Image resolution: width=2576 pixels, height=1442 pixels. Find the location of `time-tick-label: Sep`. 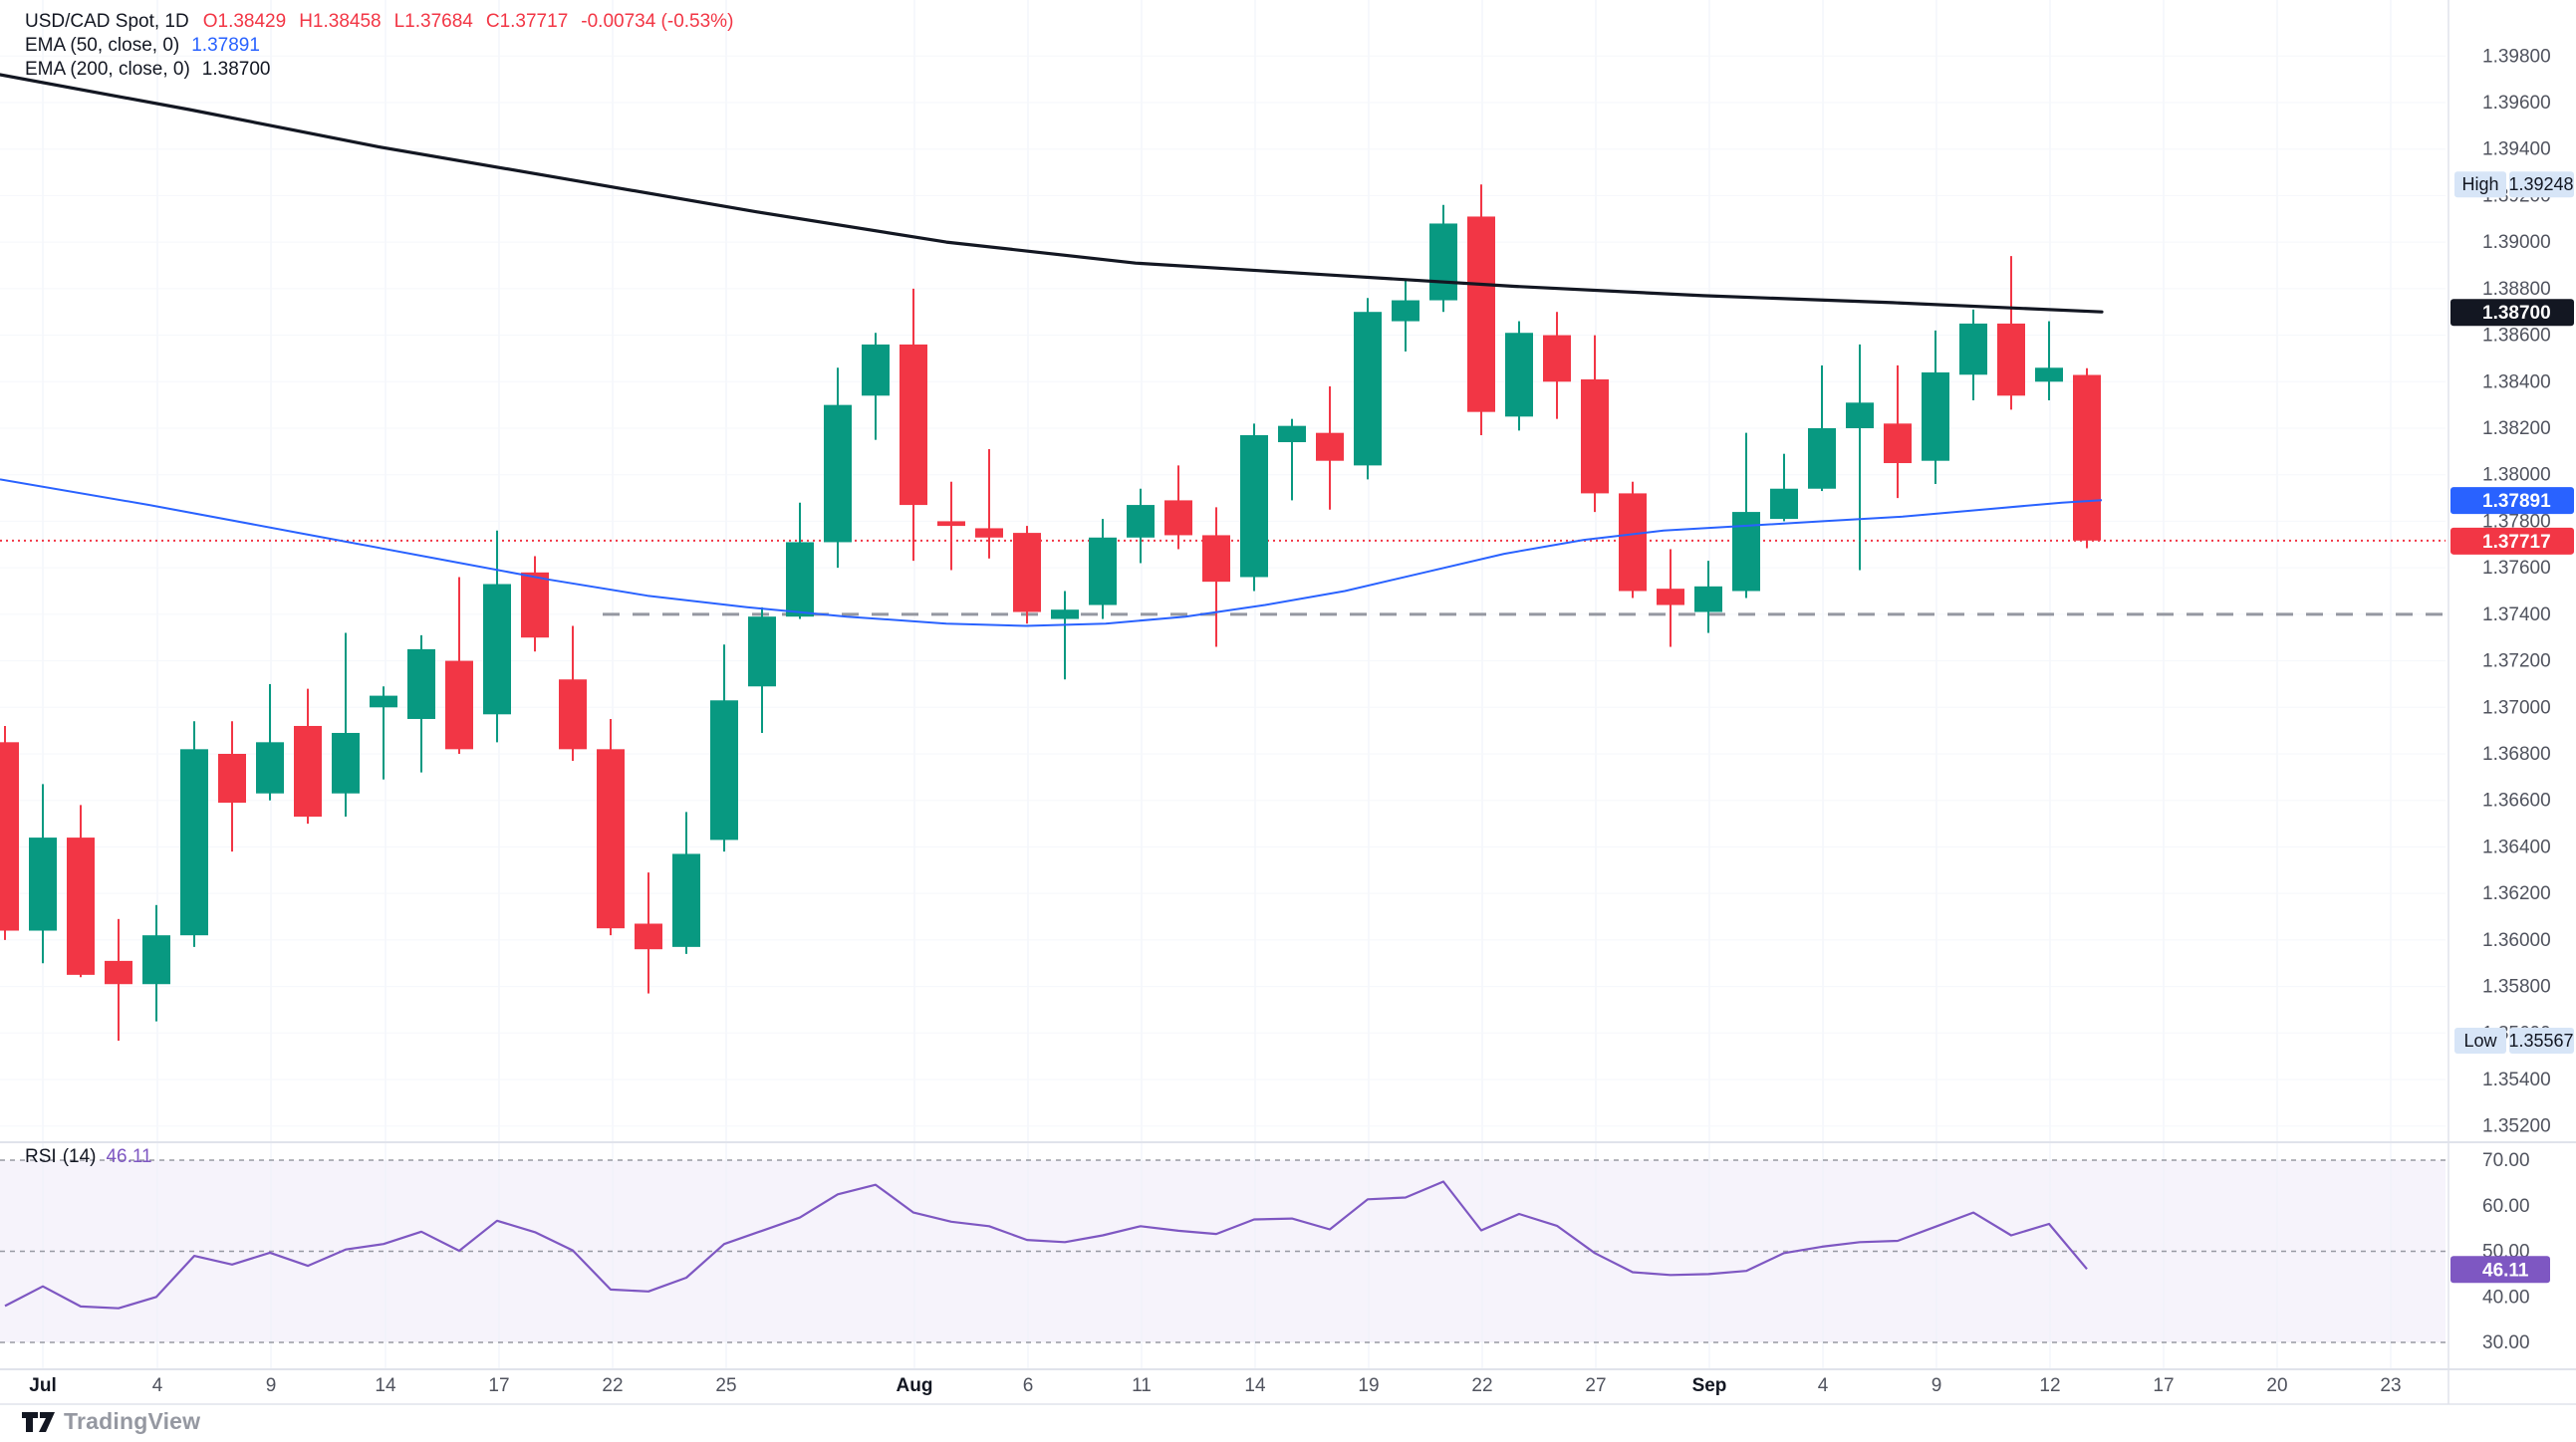

time-tick-label: Sep is located at coordinates (1709, 1385).